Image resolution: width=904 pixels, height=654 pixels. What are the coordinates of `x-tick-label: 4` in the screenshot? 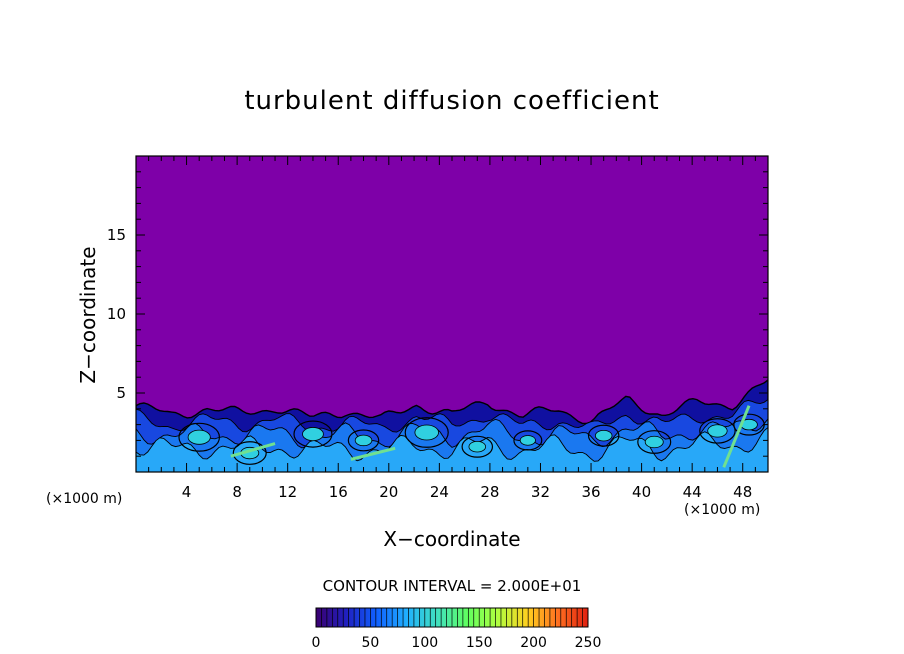 It's located at (187, 492).